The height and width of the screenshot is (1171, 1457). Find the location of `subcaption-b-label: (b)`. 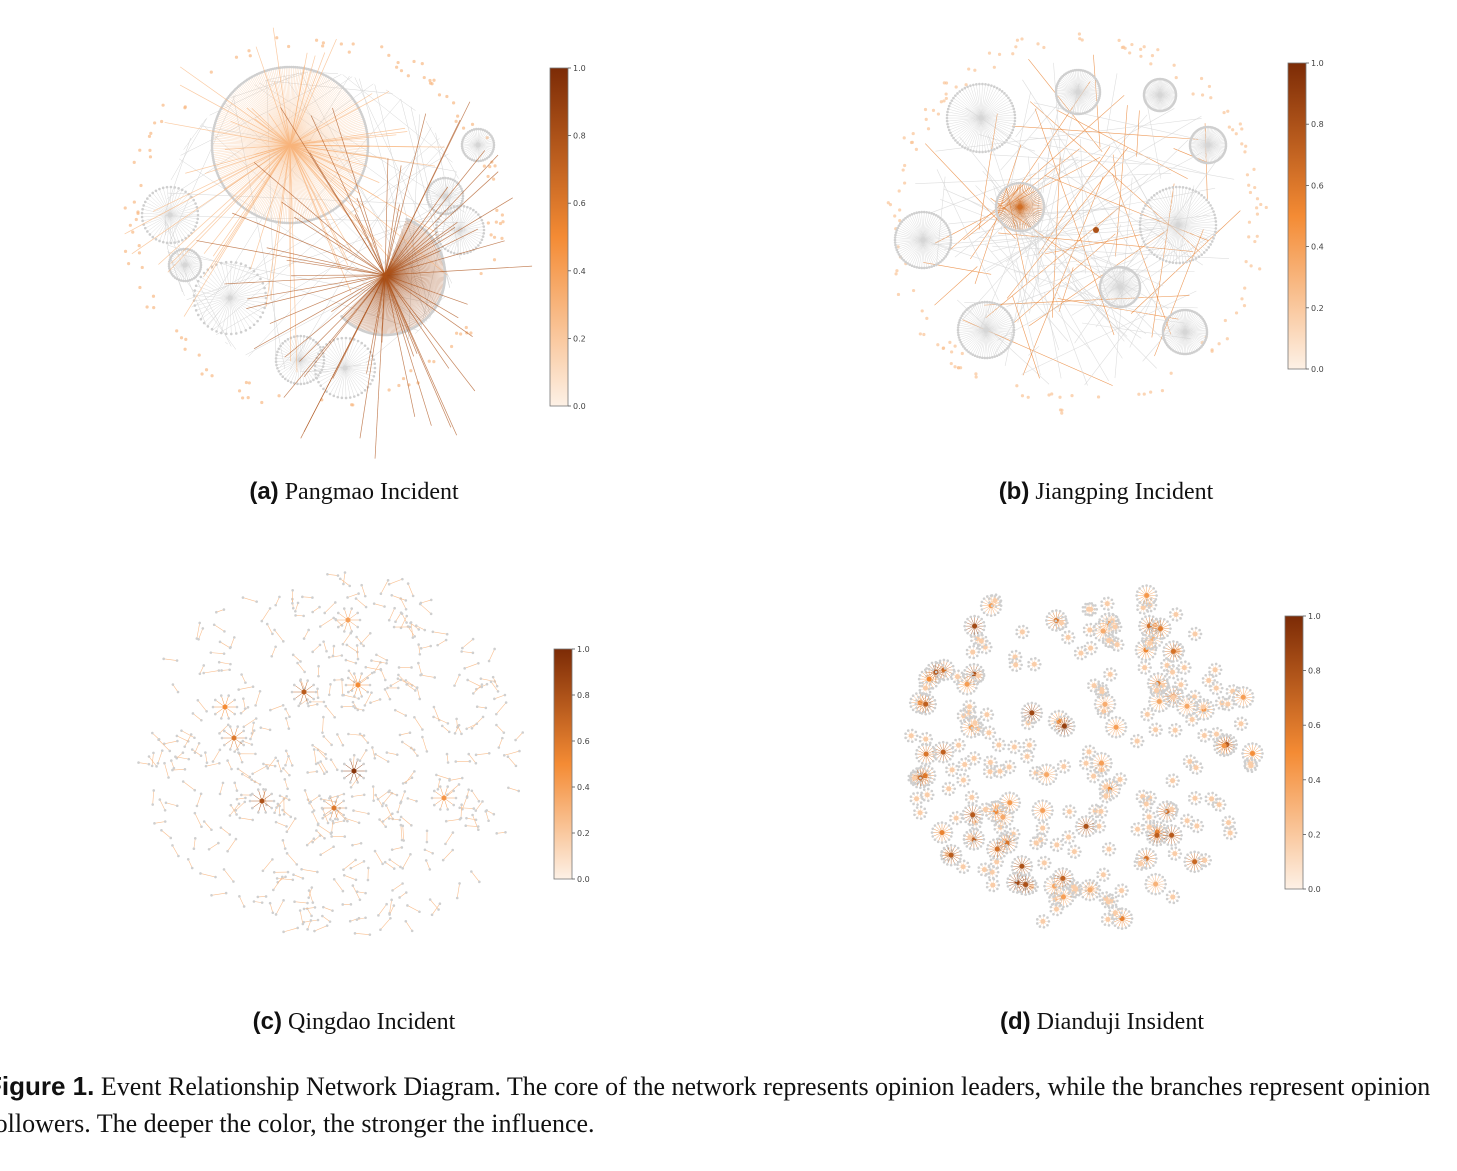

subcaption-b-label: (b) is located at coordinates (1014, 491).